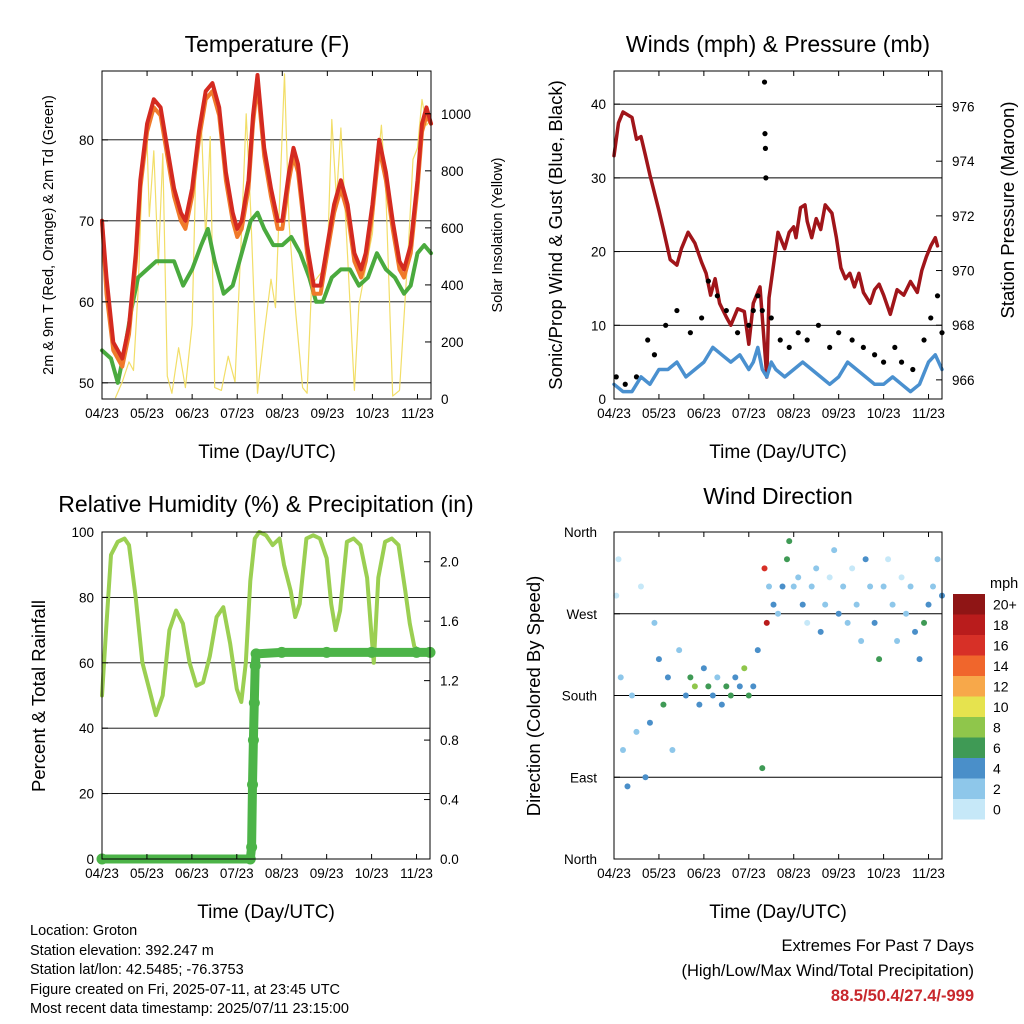 The image size is (1024, 1024). I want to click on temperature-xtick-label: 04/23, so click(102, 413).